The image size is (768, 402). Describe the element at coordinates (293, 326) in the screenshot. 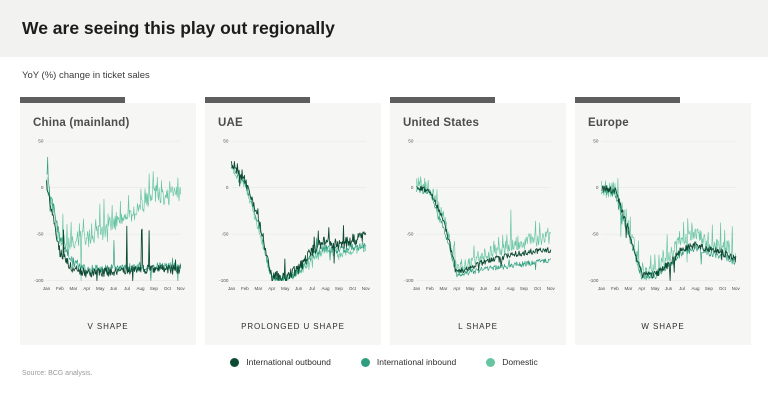

I see `shape-label: PROLONGED U SHAPE` at that location.